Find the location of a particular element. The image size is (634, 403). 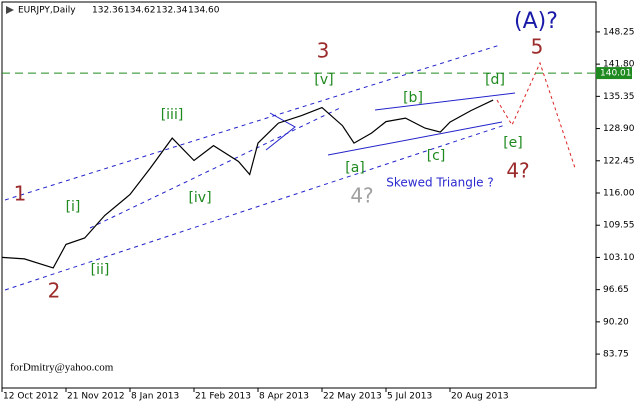

wave-label: 5 is located at coordinates (537, 47).